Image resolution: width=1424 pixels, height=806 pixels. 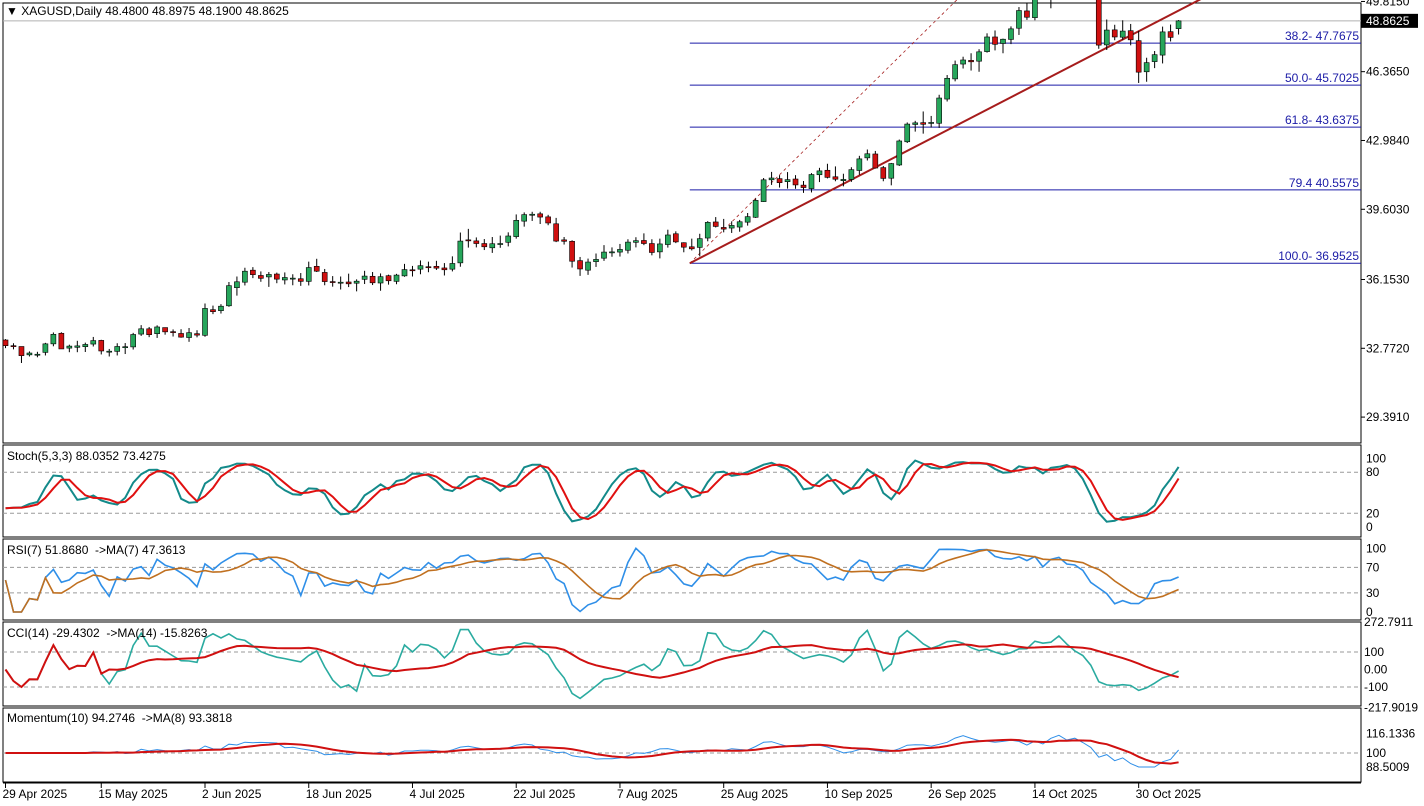 I want to click on cci-ma-line, so click(x=591, y=665).